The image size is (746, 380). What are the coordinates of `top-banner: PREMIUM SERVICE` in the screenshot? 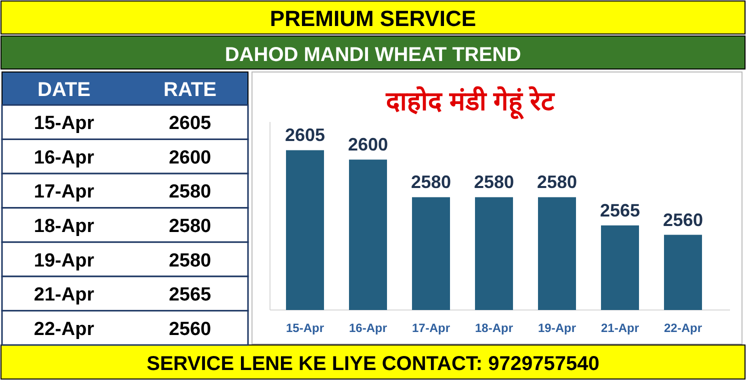 It's located at (373, 17).